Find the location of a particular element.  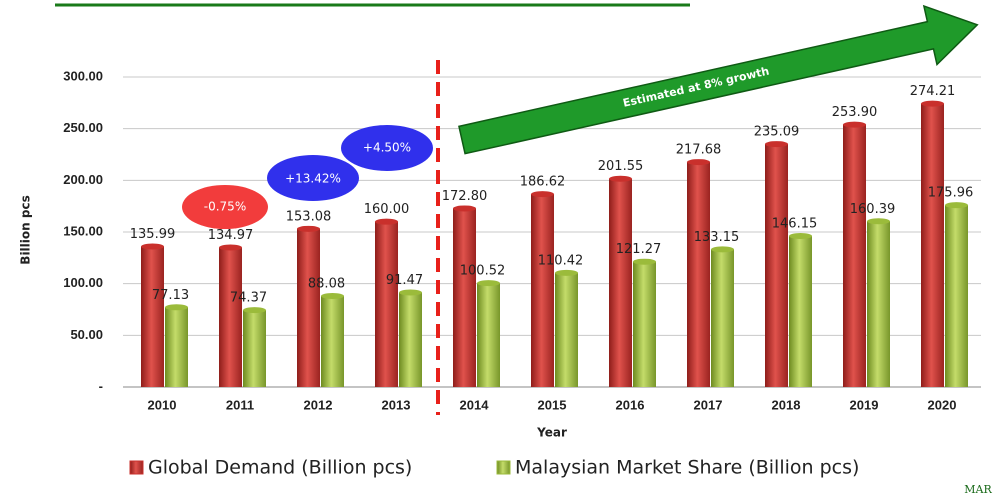

value-label: 121.27 is located at coordinates (639, 249).